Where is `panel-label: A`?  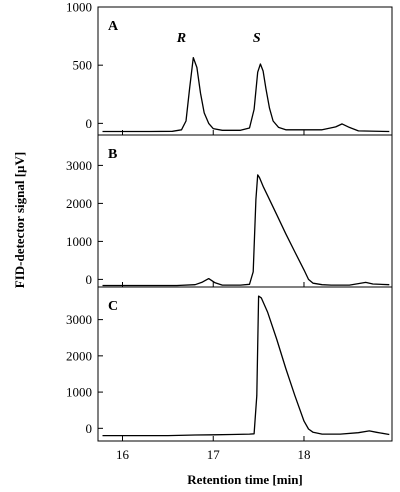 panel-label: A is located at coordinates (113, 26).